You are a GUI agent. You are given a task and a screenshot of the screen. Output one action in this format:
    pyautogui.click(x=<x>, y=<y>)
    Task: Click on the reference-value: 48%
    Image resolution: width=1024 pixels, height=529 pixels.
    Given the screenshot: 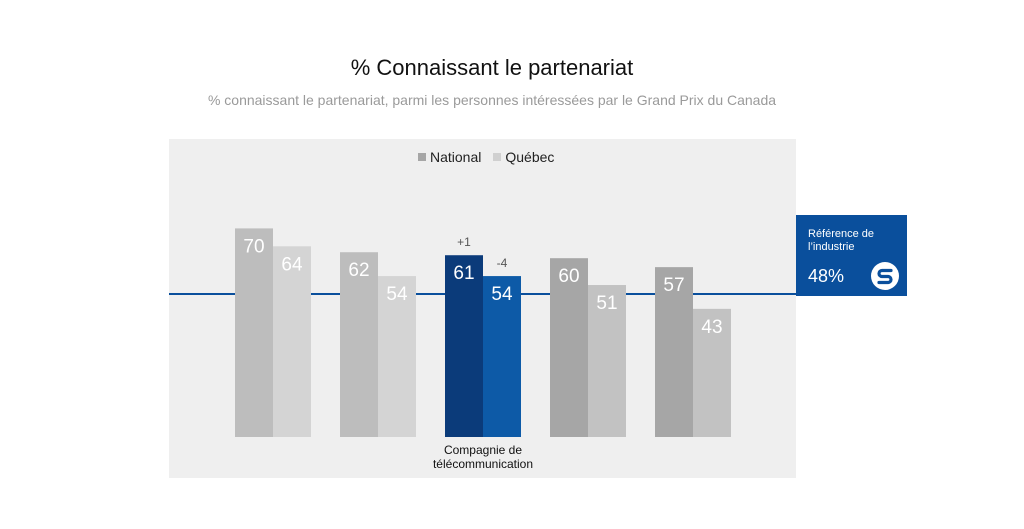 What is the action you would take?
    pyautogui.click(x=826, y=276)
    